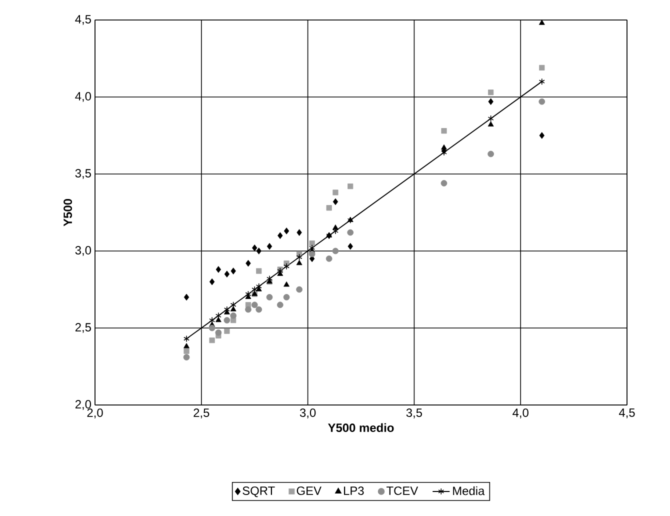  Describe the element at coordinates (258, 492) in the screenshot. I see `legend-label: SQRT` at that location.